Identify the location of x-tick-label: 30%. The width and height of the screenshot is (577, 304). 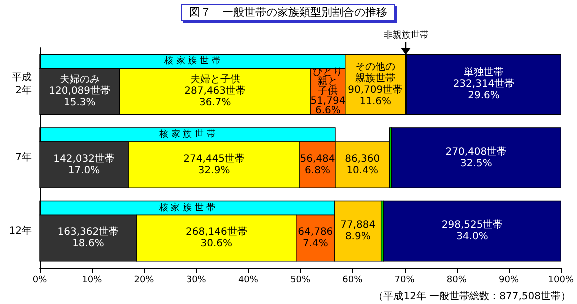
(196, 281).